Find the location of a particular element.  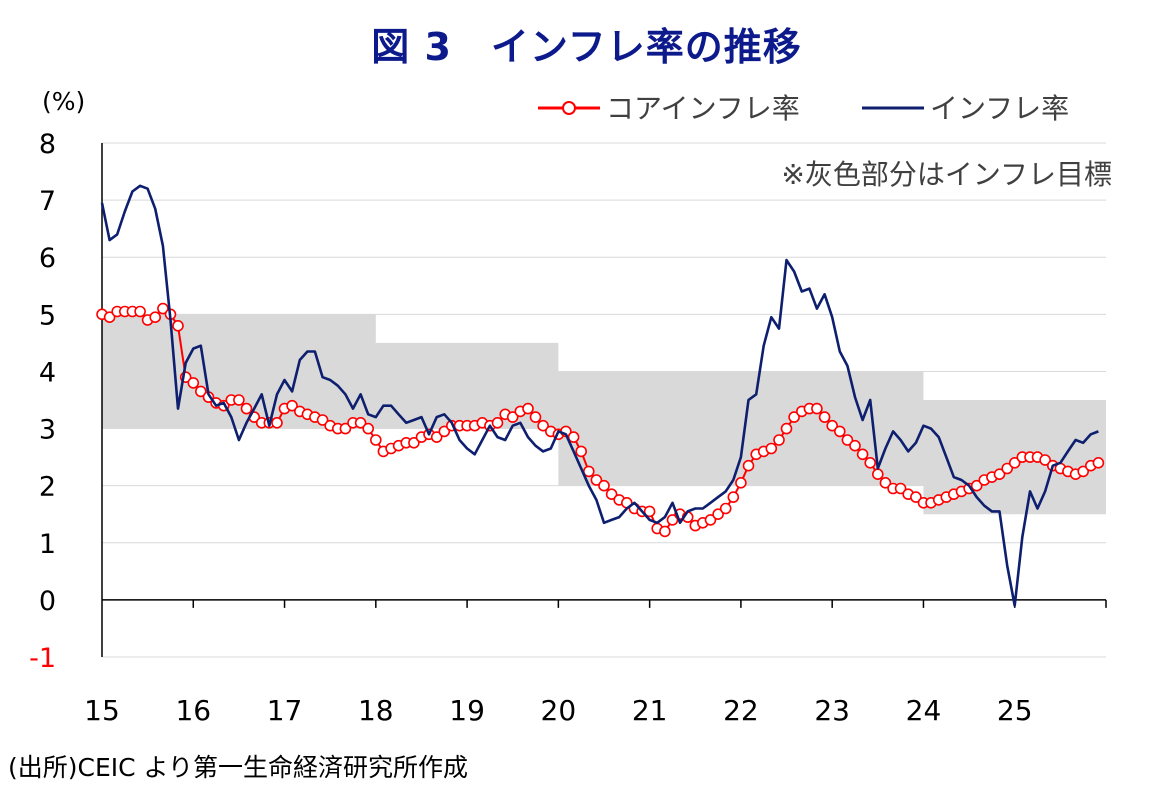

x-tick-label: 25 is located at coordinates (1015, 710).